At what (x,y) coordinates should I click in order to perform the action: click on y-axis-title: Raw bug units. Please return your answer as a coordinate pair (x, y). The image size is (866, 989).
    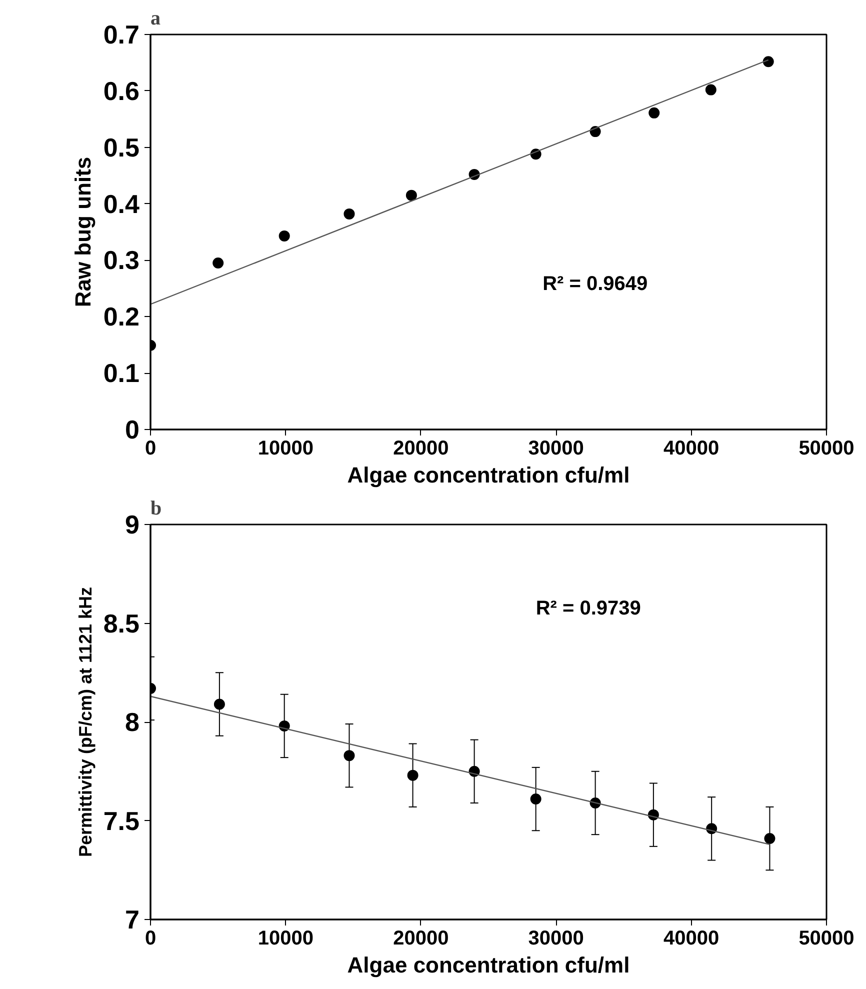
    Looking at the image, I should click on (83, 232).